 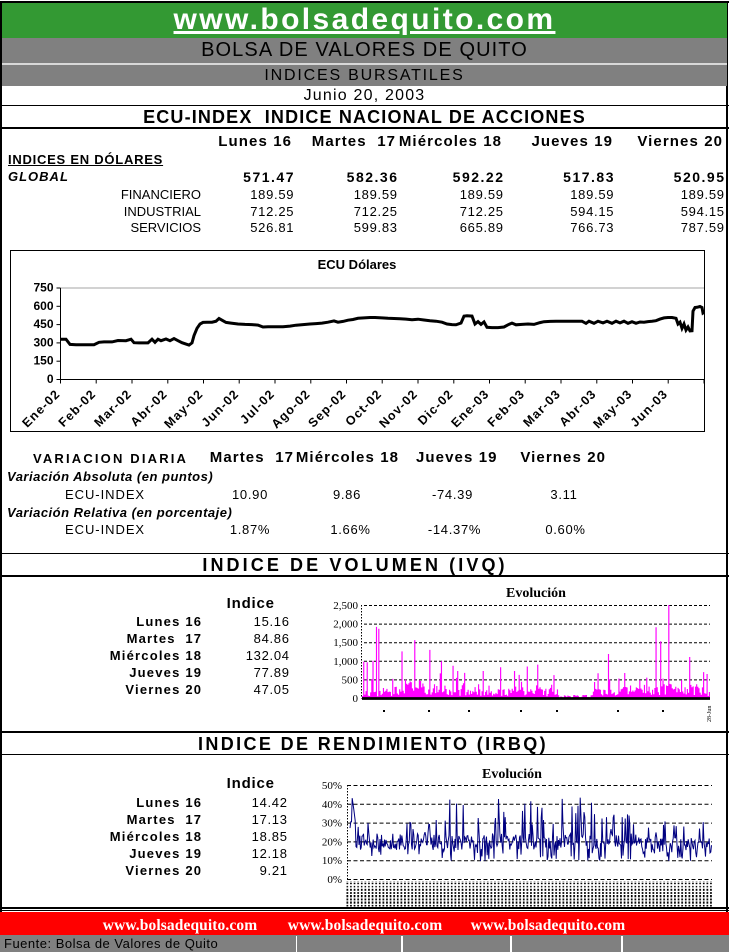 What do you see at coordinates (345, 643) in the screenshot?
I see `svg-text: 1,500` at bounding box center [345, 643].